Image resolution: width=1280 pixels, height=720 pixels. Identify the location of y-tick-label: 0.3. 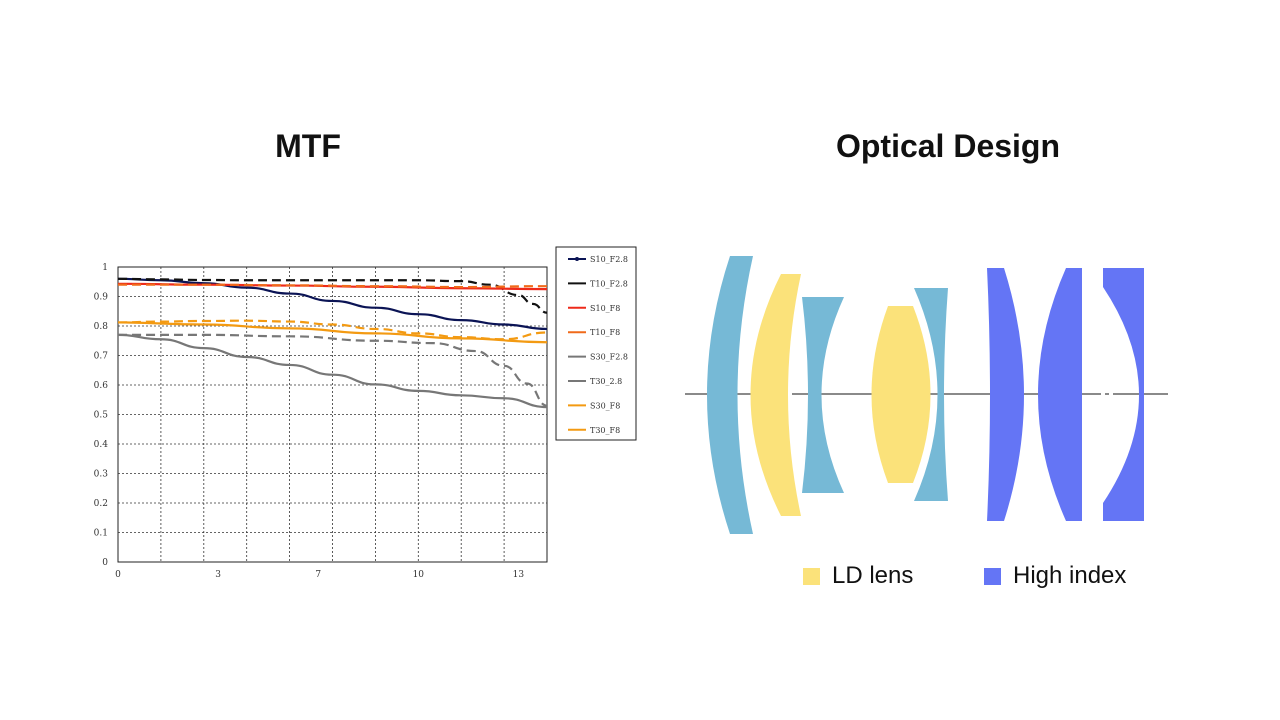
(101, 475).